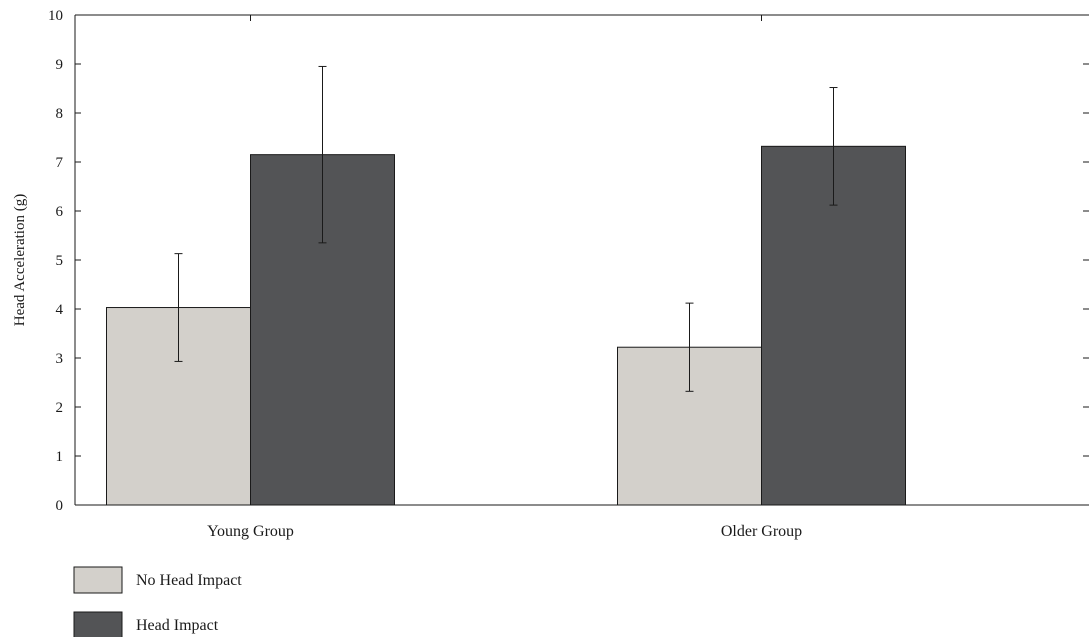  What do you see at coordinates (60, 310) in the screenshot?
I see `y-tick-label: 4` at bounding box center [60, 310].